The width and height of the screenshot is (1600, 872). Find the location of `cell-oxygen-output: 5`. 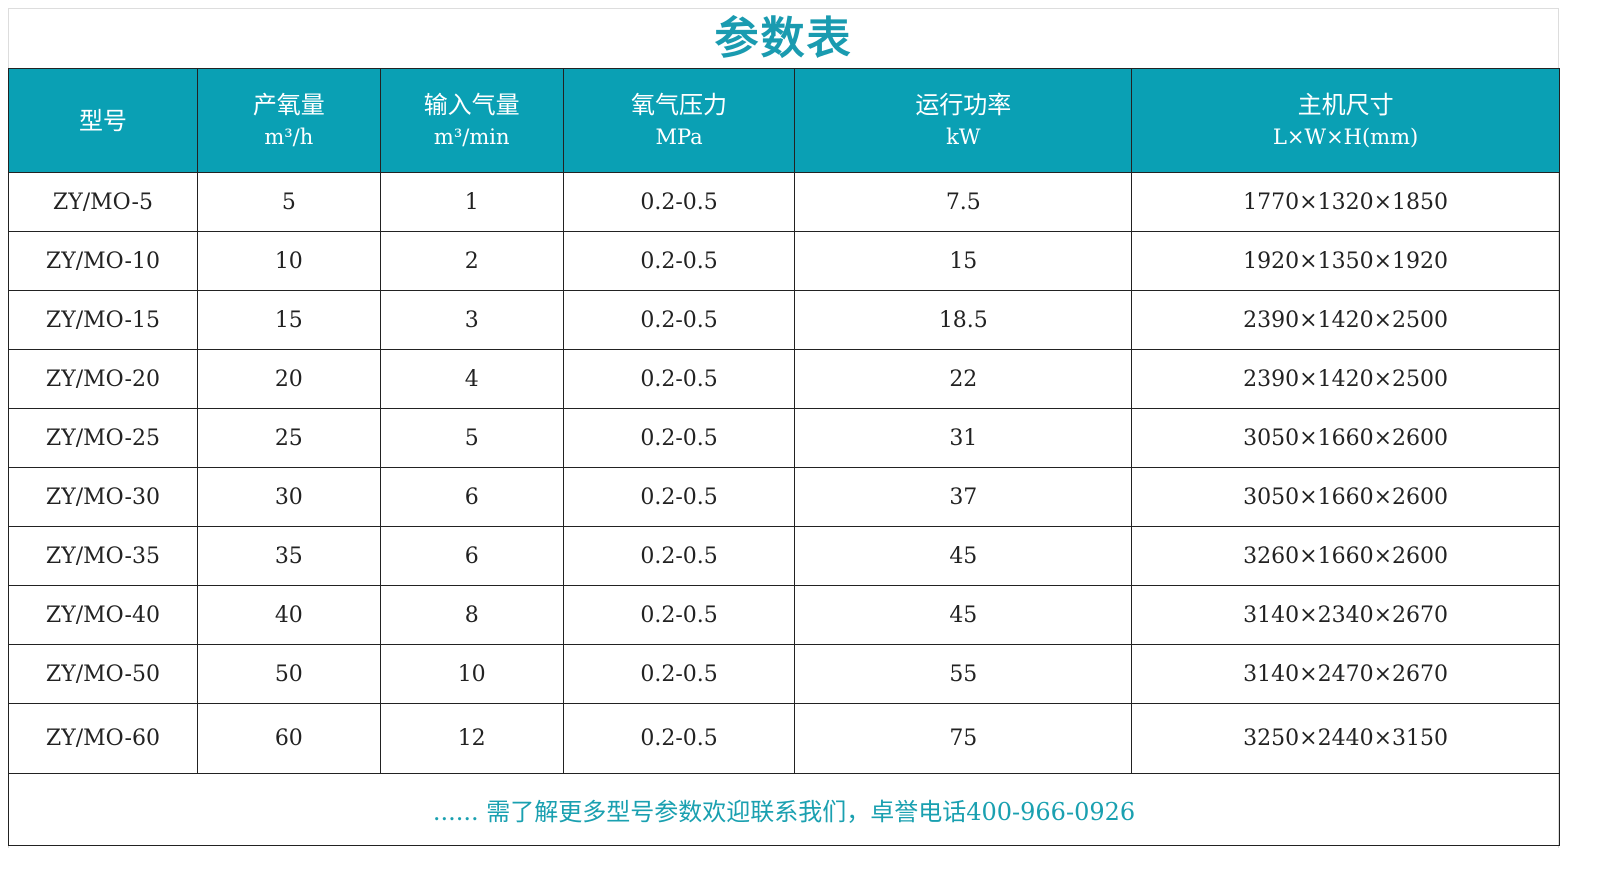

cell-oxygen-output: 5 is located at coordinates (288, 202).